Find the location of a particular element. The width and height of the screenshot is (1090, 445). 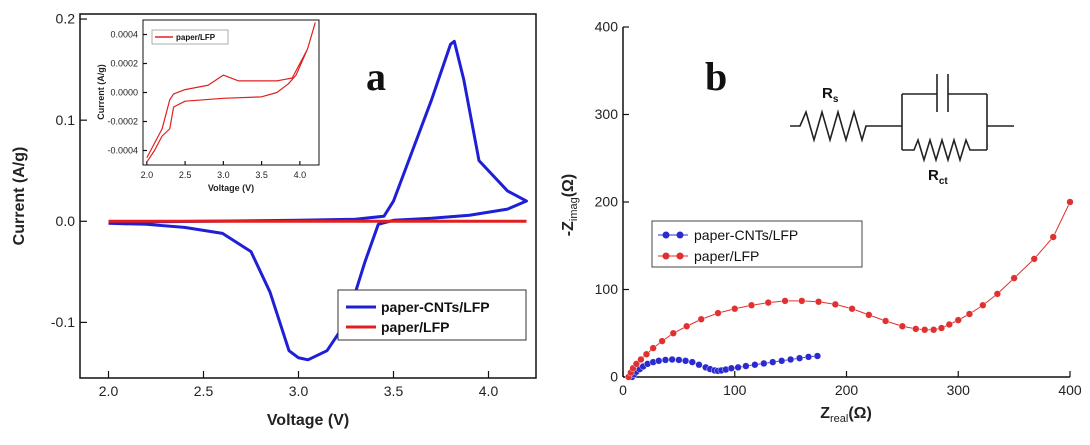

panel-b-ytick-label-3: 300 is located at coordinates (607, 114).